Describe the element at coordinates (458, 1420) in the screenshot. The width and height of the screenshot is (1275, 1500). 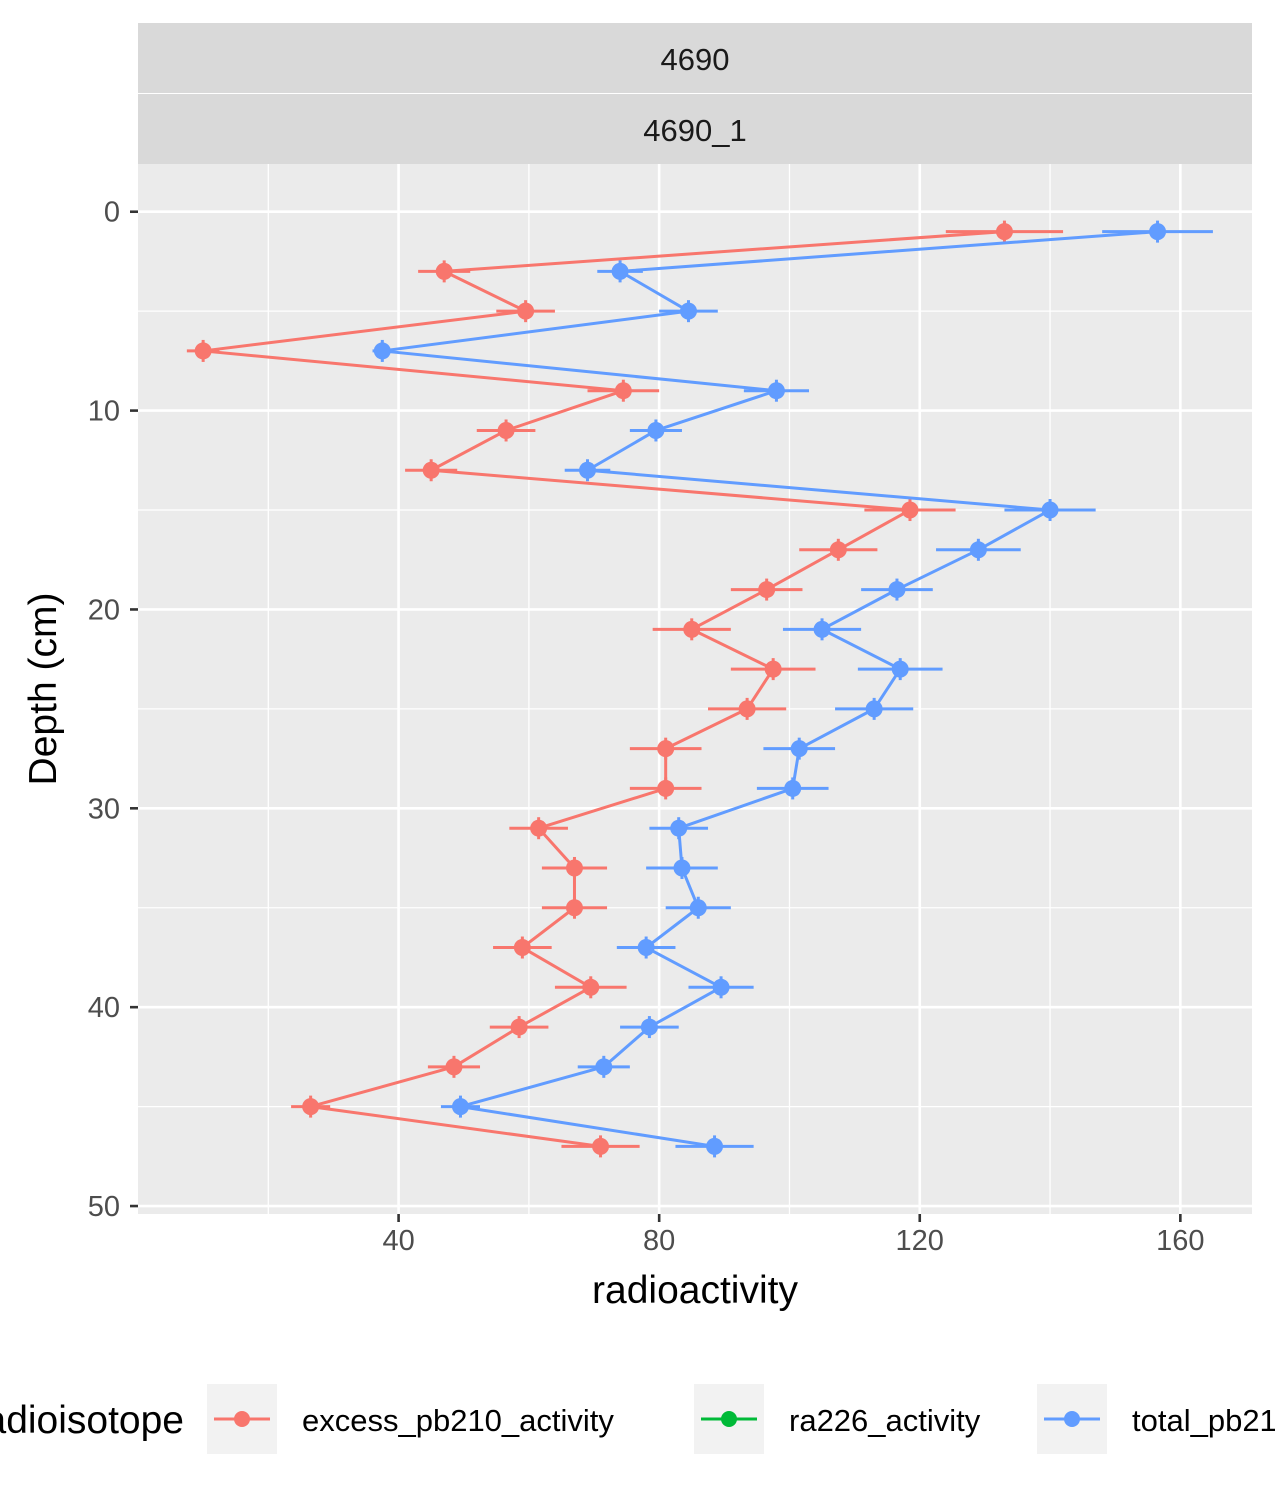
I see `legend-label-excess-pb210: excess_pb210_activity` at that location.